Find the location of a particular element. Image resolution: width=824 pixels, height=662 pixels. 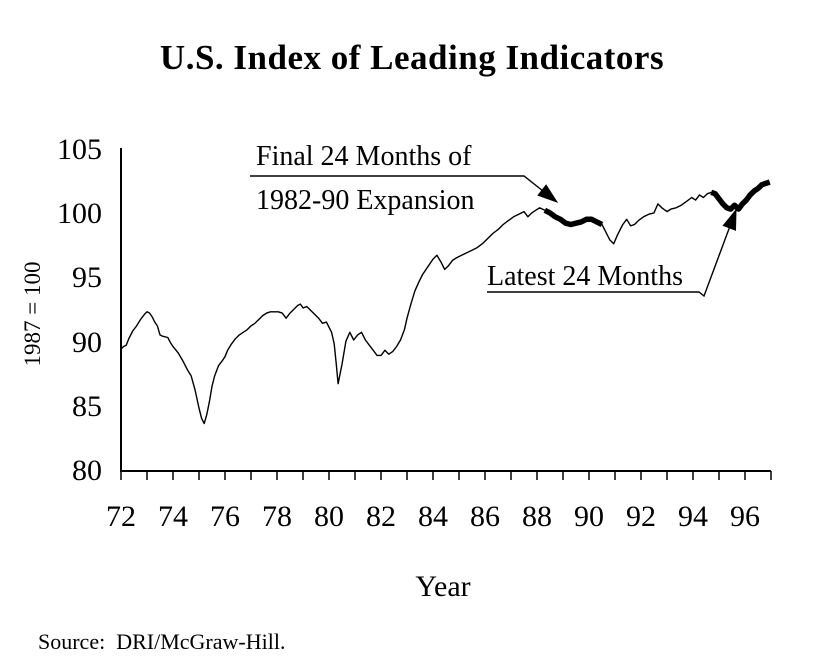

annotation-expansion-line1: Final 24 Months of is located at coordinates (364, 156).